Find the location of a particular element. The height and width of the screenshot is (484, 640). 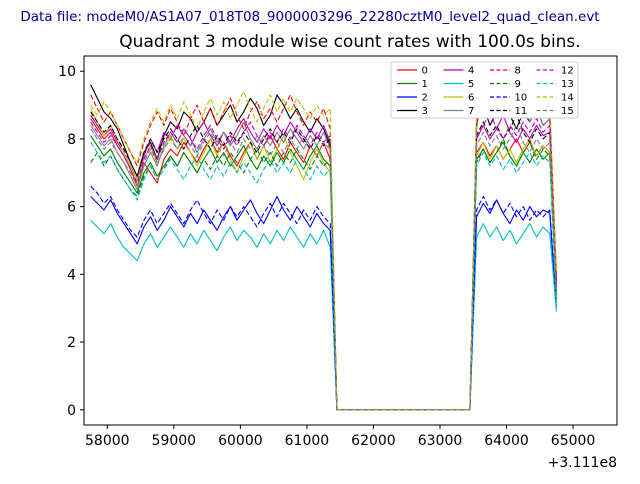

legend-label-11: 11 is located at coordinates (521, 111).